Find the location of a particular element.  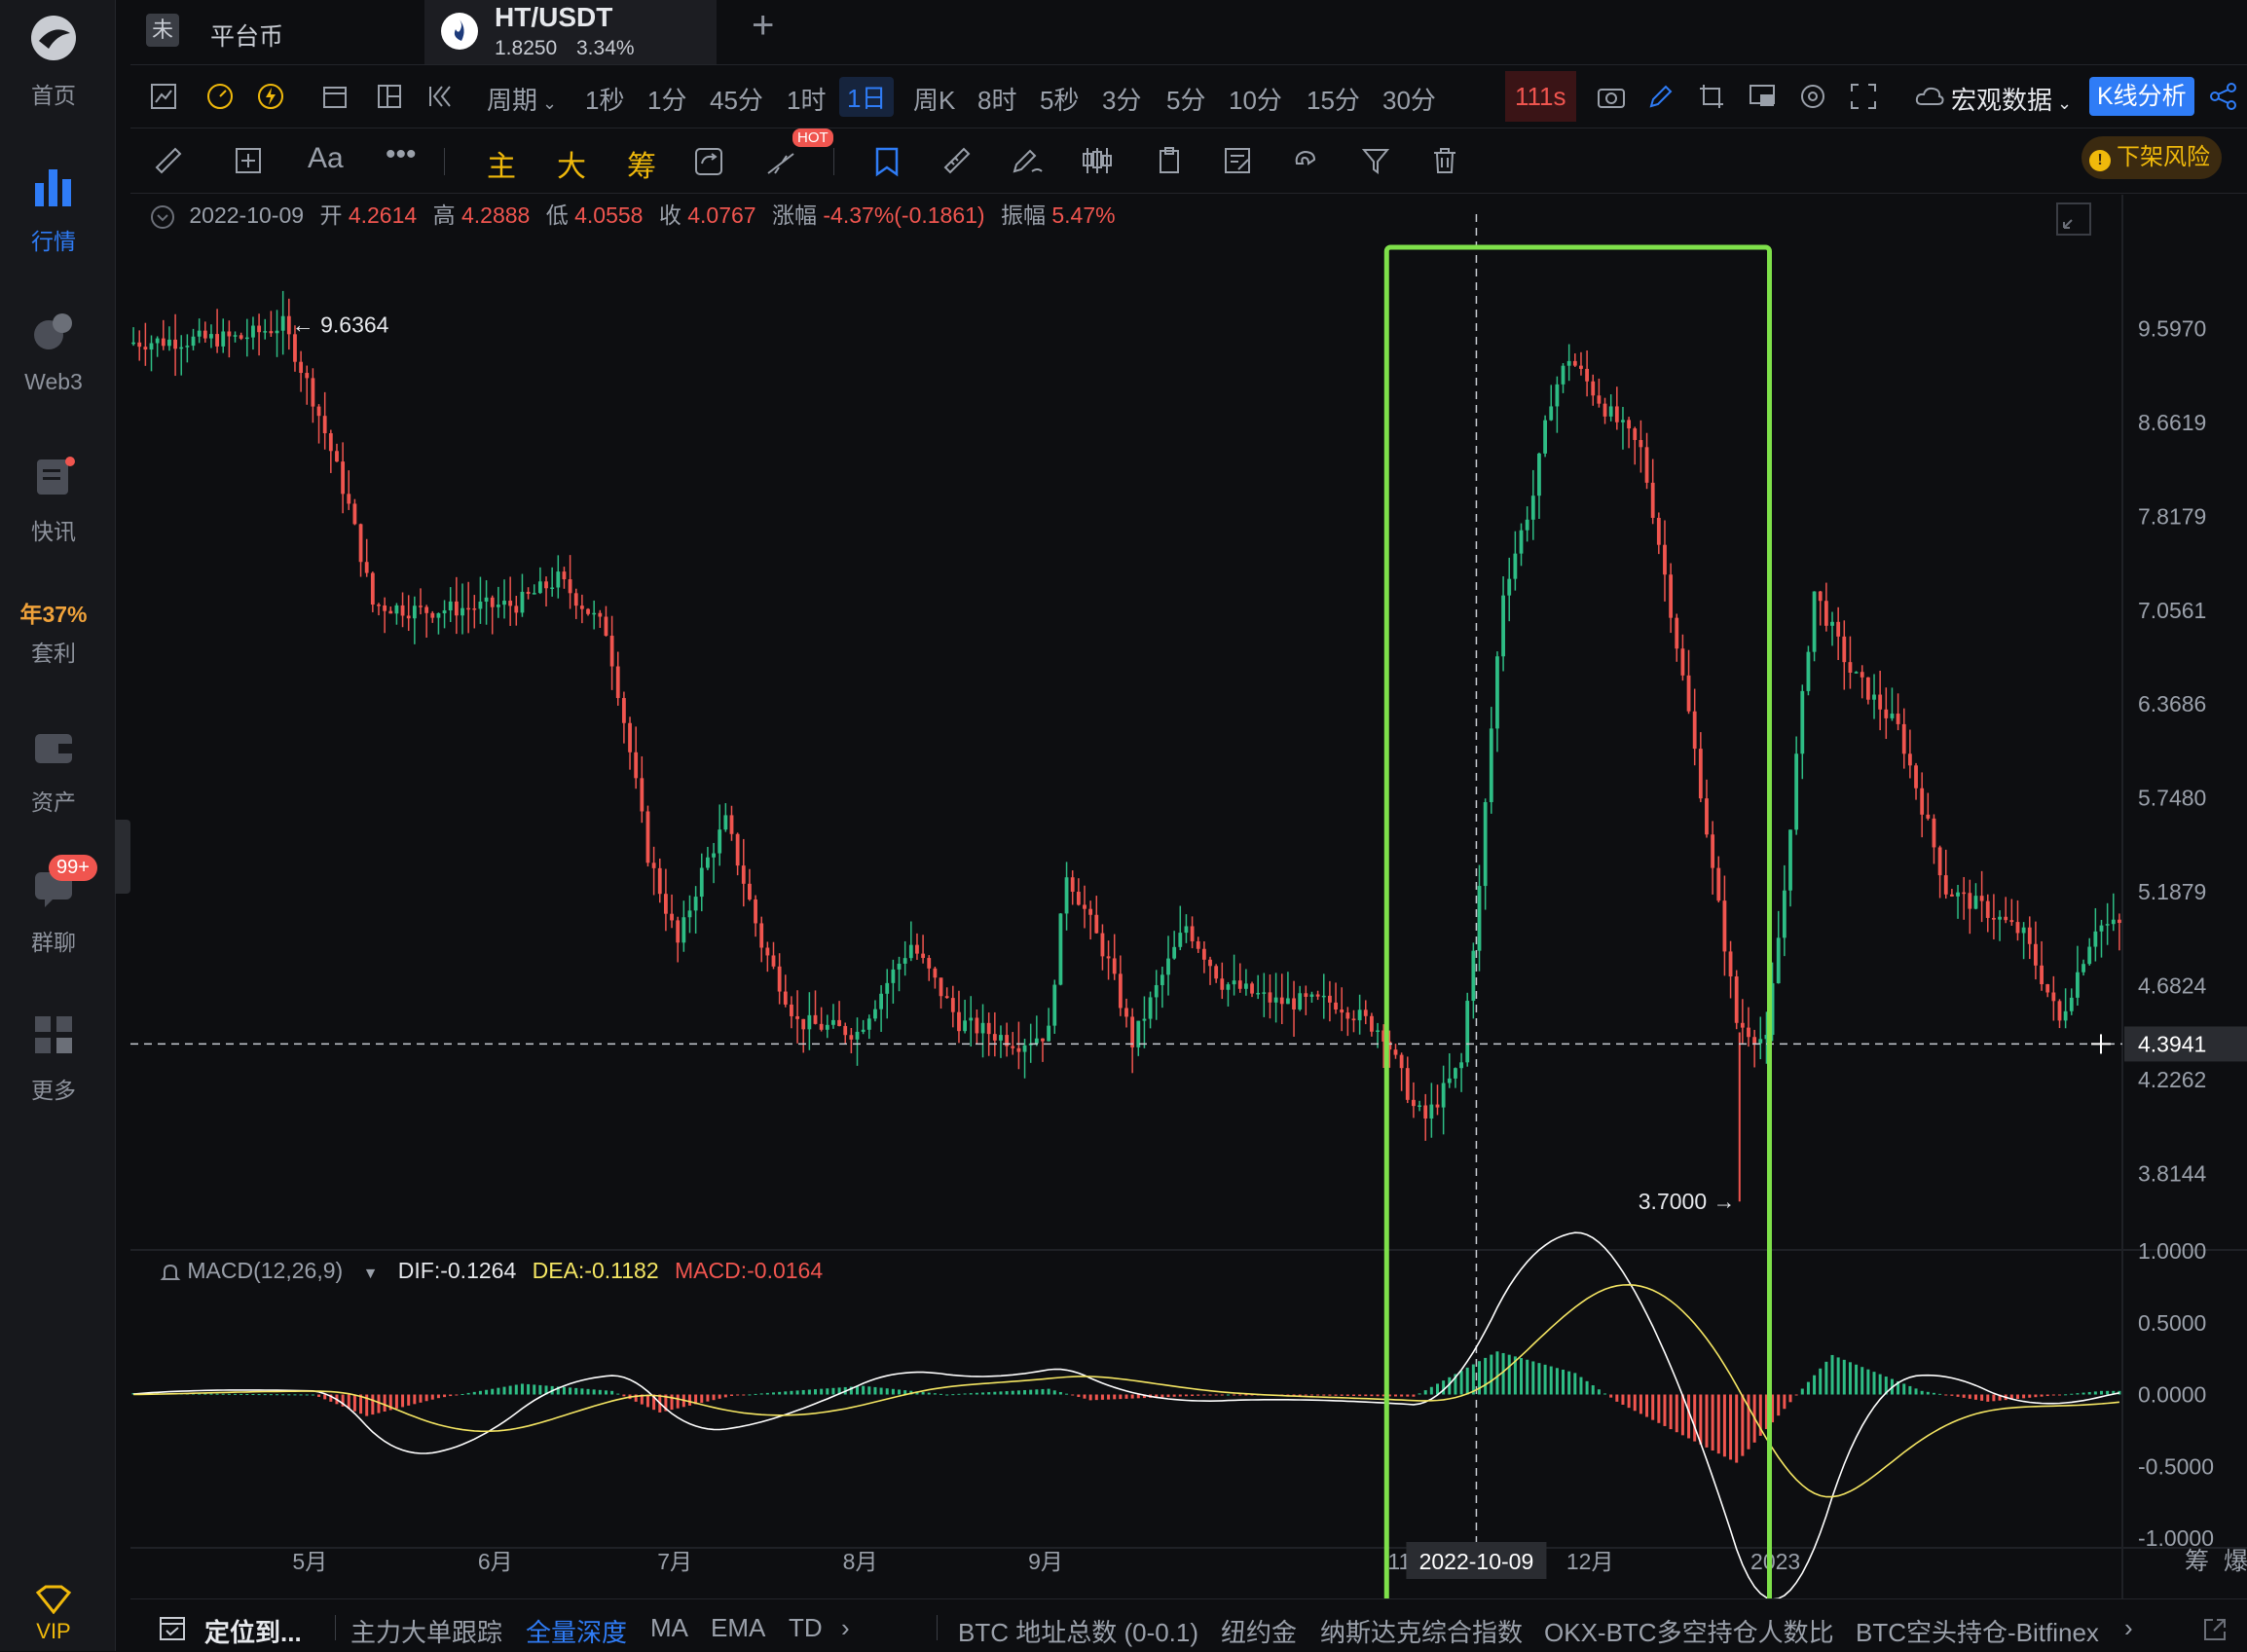

sidebar-item-arbitrage: 年37% 套利 is located at coordinates (53, 632).